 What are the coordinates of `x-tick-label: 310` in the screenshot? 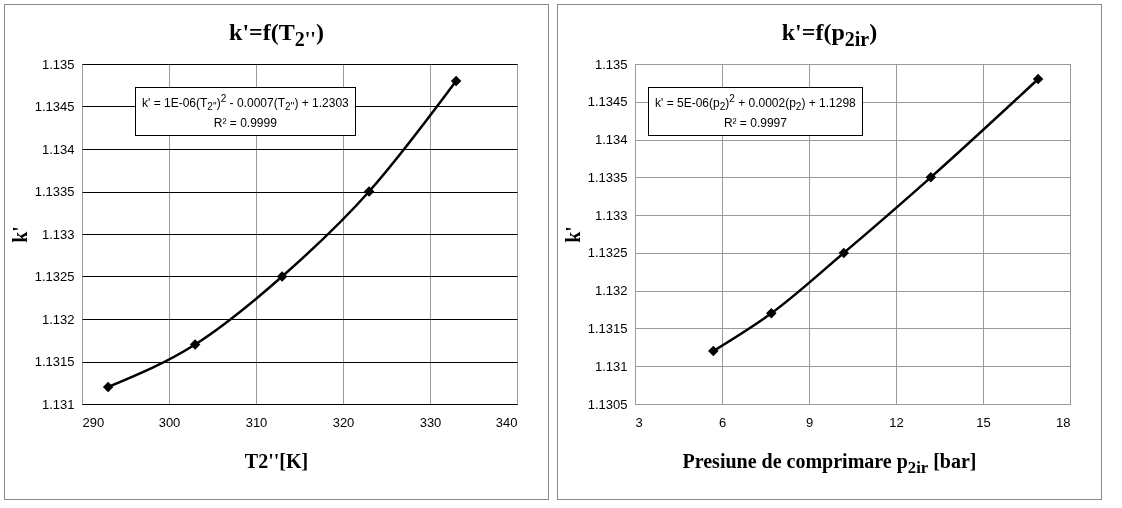 It's located at (256, 422).